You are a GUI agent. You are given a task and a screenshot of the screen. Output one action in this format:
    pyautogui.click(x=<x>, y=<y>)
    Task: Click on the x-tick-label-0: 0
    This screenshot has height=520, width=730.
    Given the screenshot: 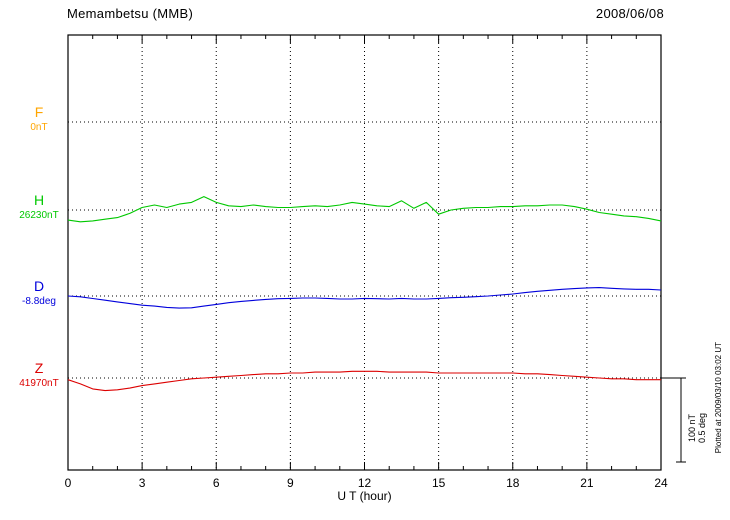 What is the action you would take?
    pyautogui.click(x=68, y=483)
    